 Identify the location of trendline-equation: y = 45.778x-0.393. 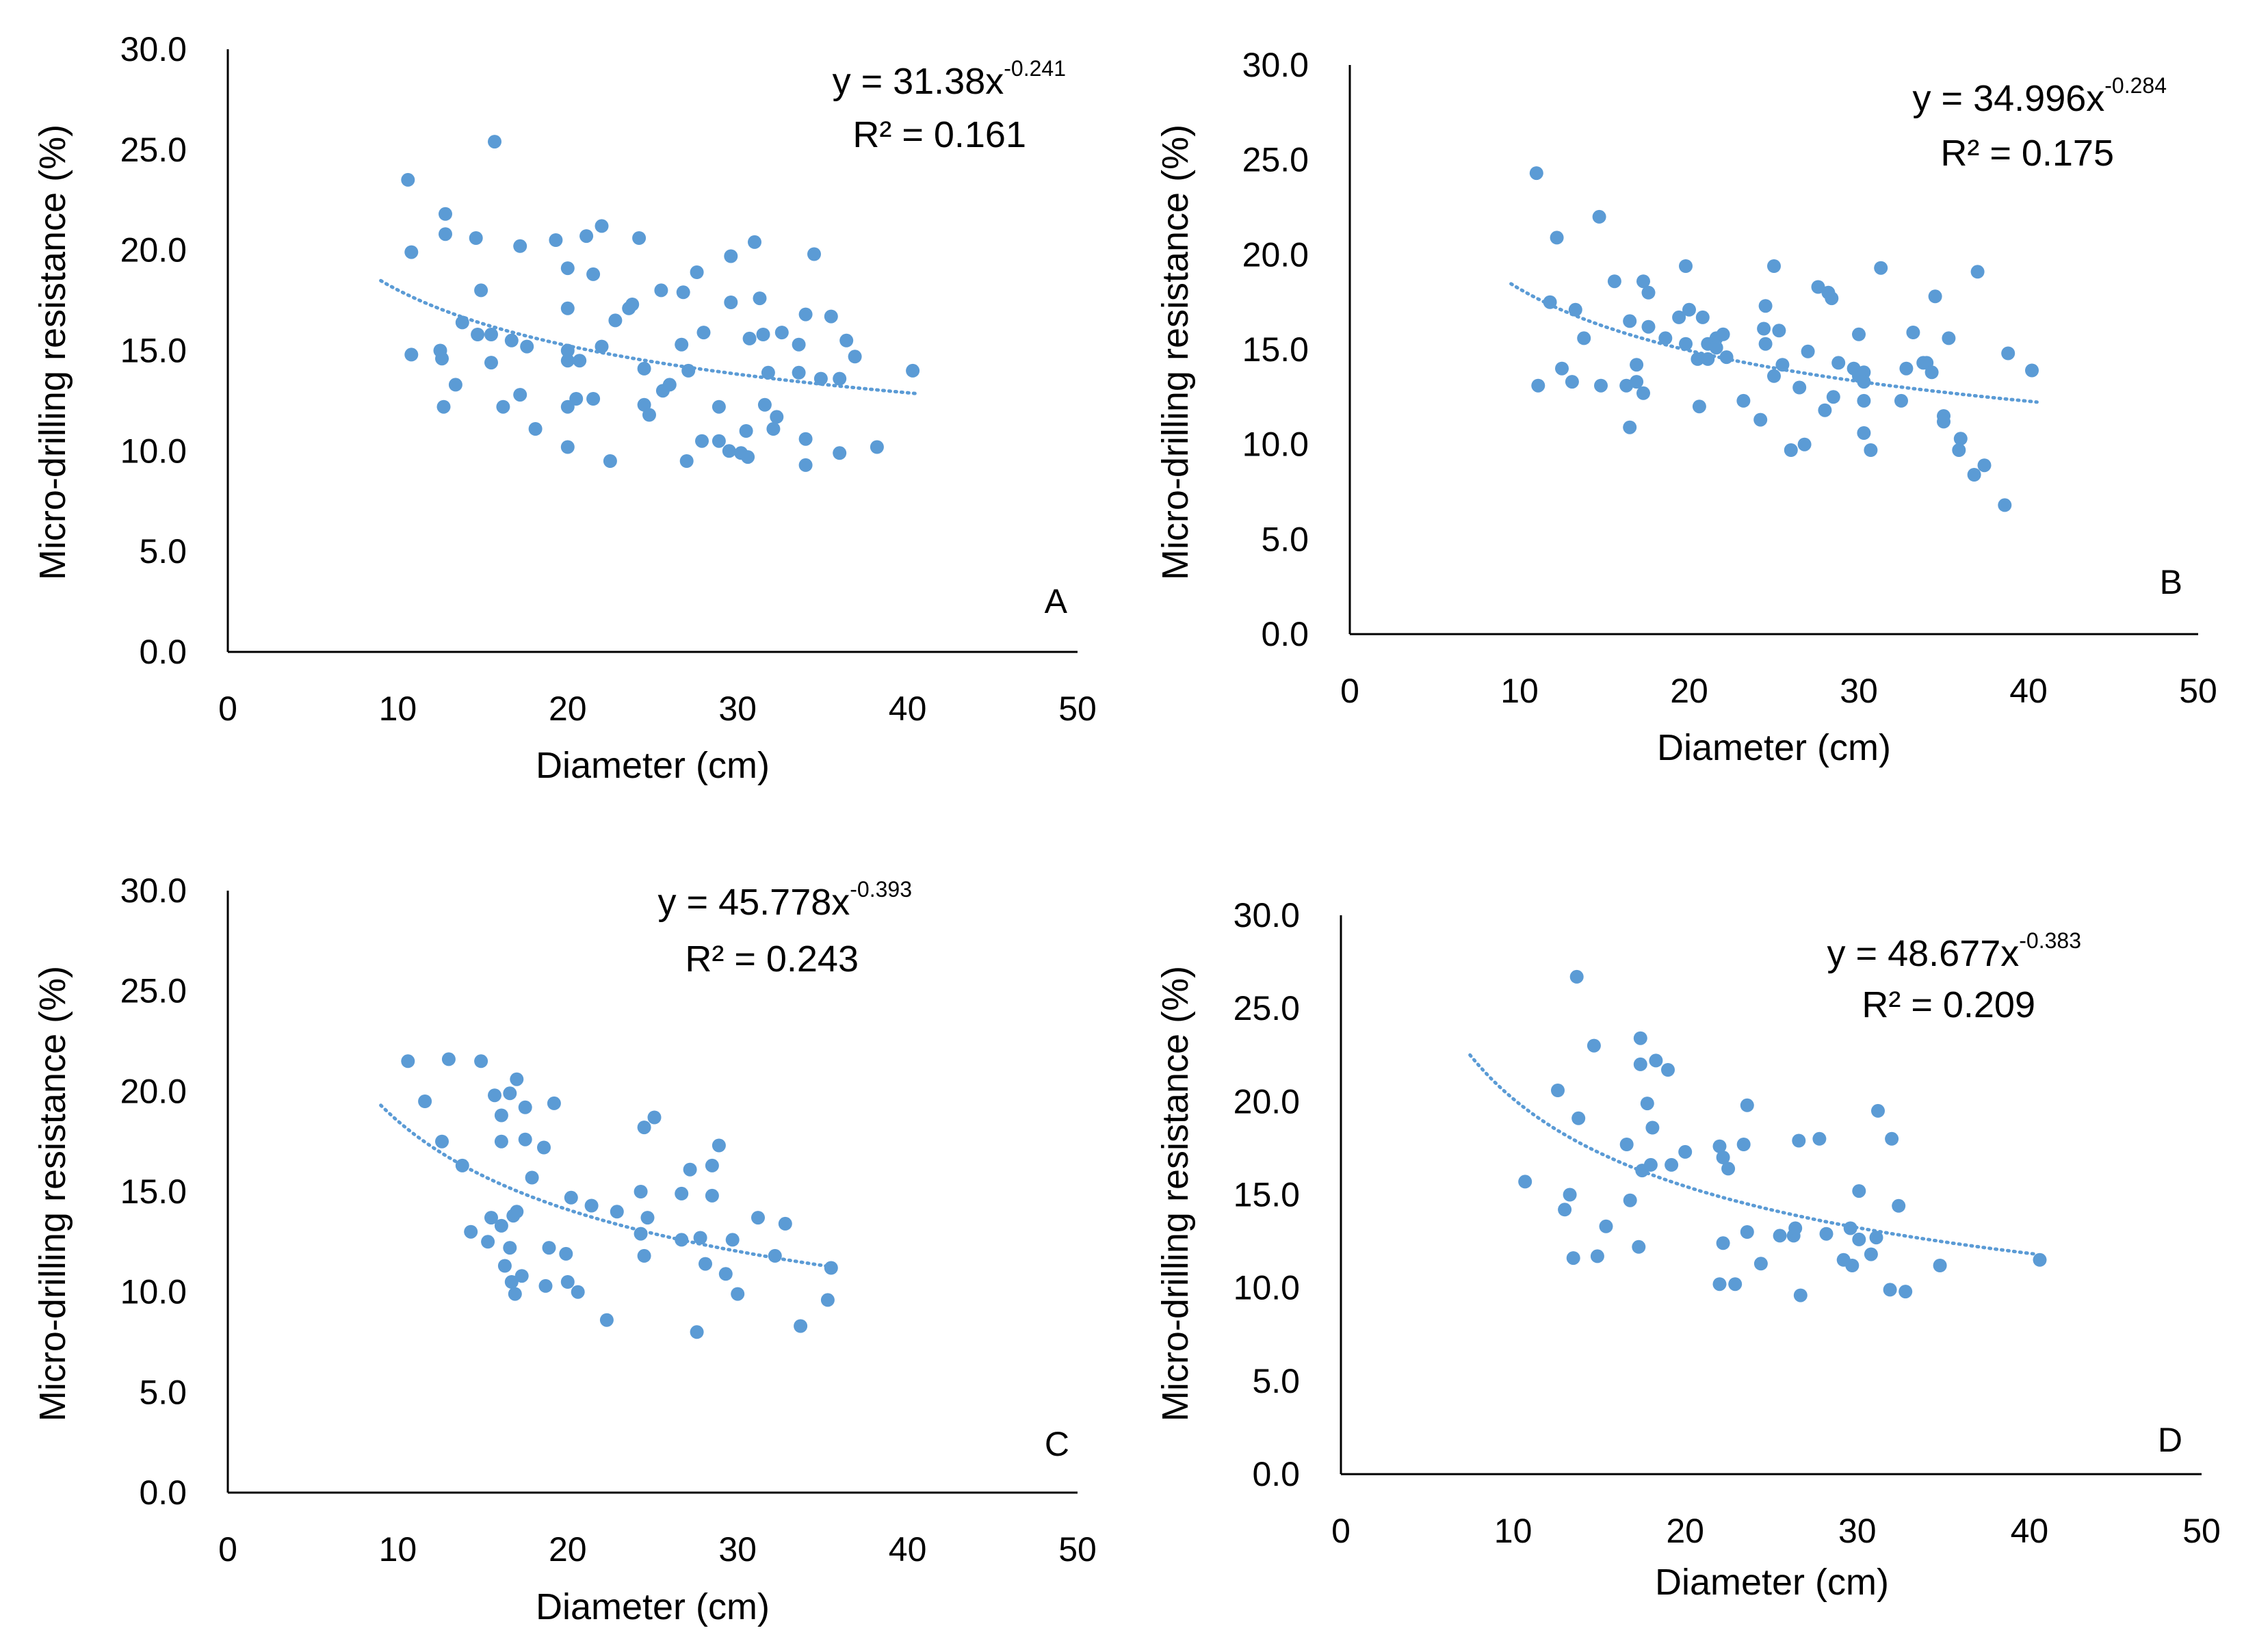
(785, 900).